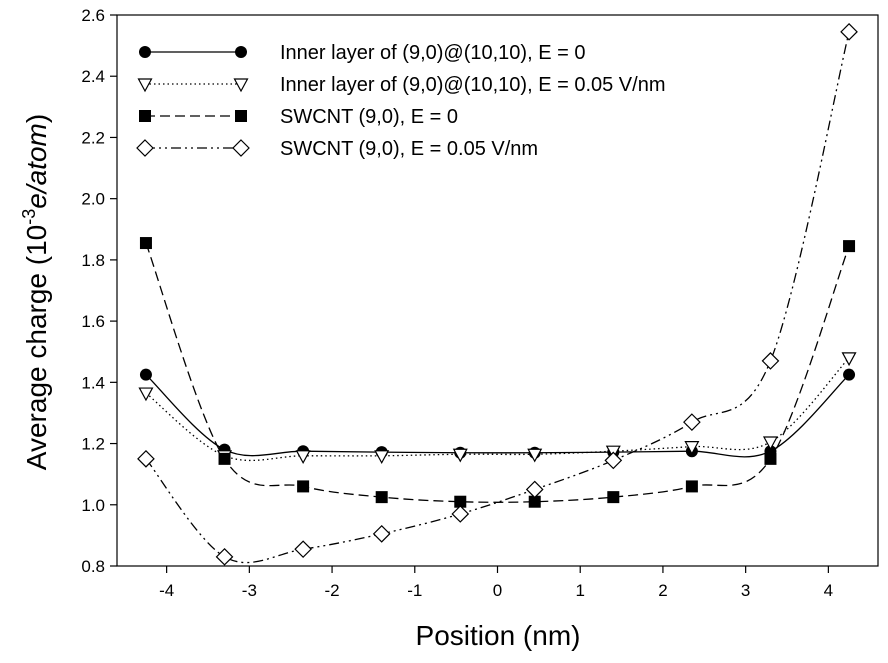  Describe the element at coordinates (745, 590) in the screenshot. I see `x-tick-label: 3` at that location.